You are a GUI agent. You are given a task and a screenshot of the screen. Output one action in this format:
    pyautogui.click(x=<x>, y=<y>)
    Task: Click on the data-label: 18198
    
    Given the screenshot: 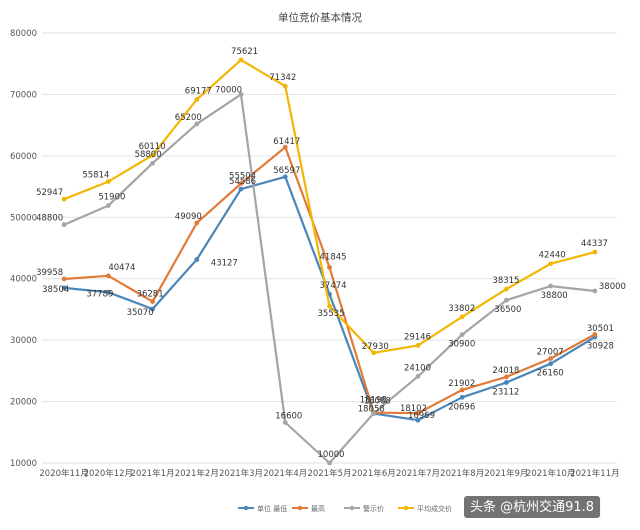 What is the action you would take?
    pyautogui.click(x=373, y=401)
    